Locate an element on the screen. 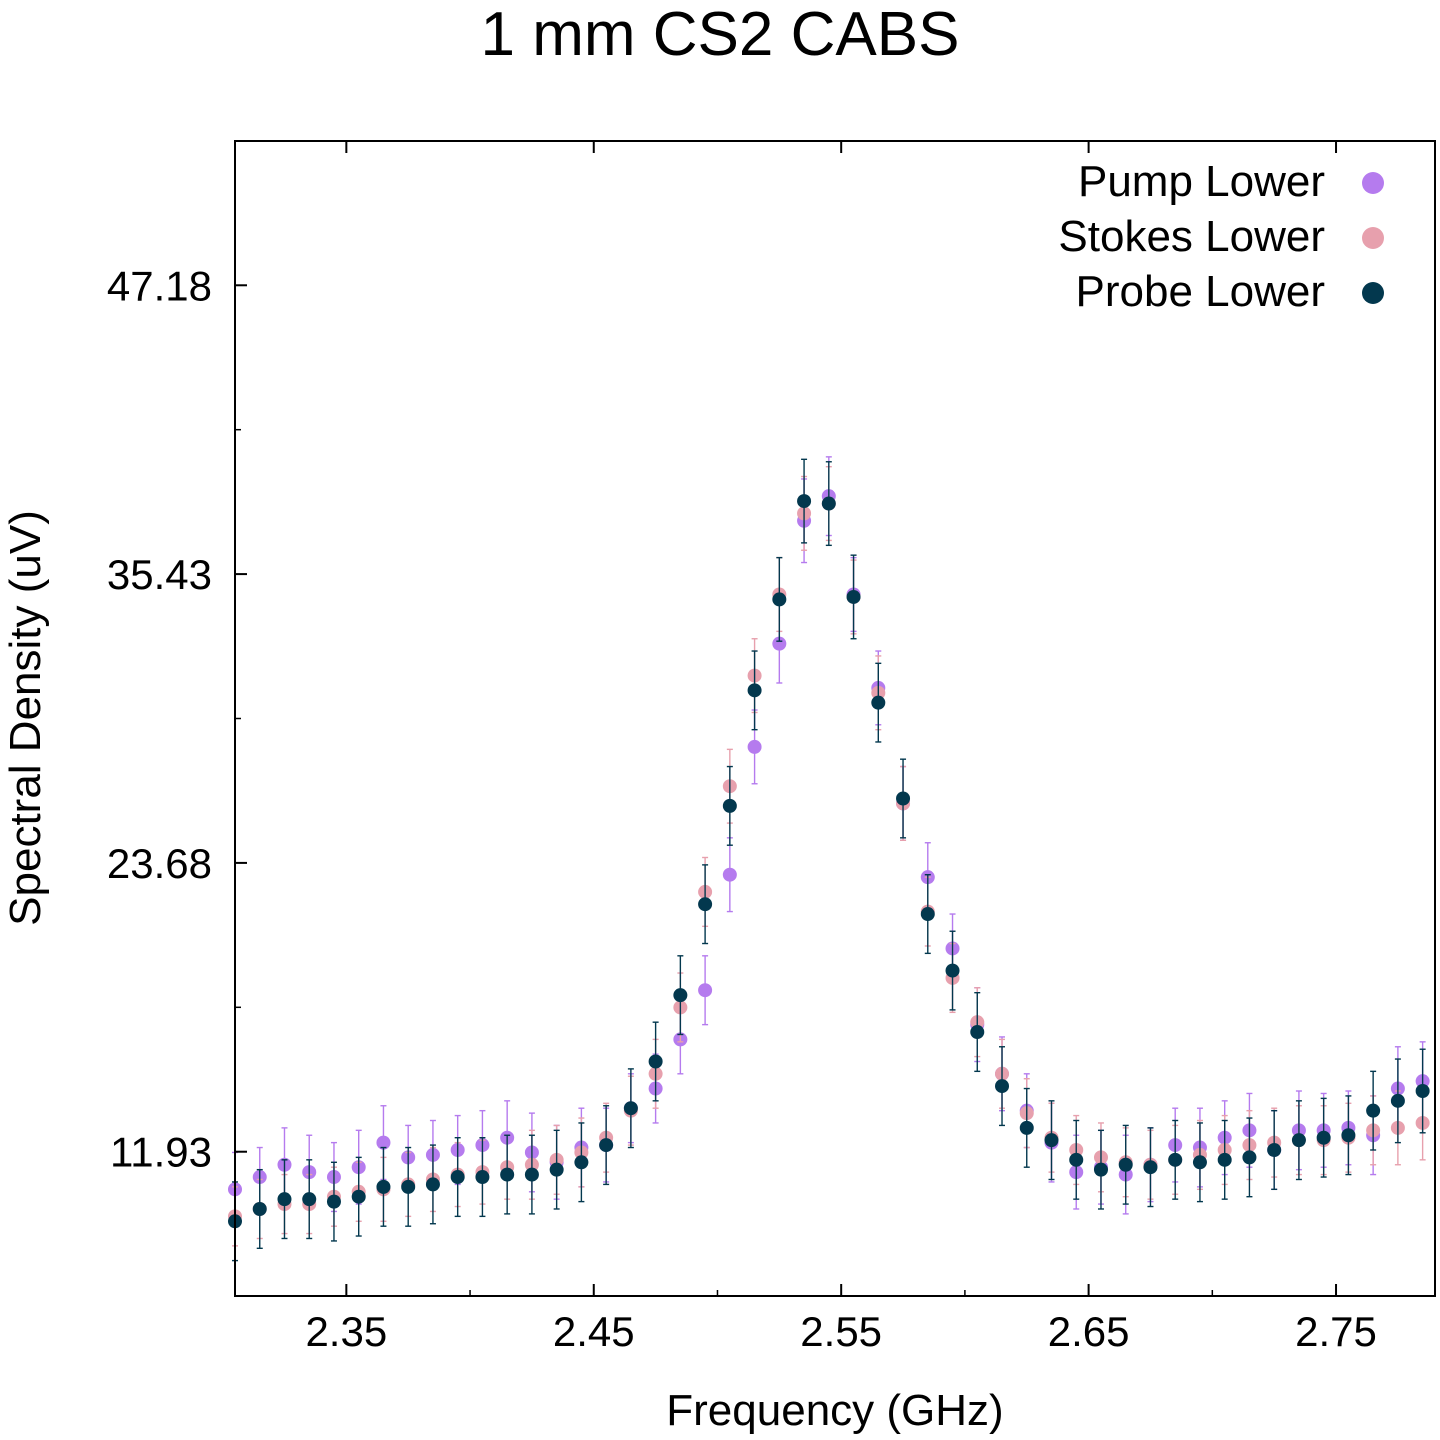 The height and width of the screenshot is (1440, 1440). legend-label: Stokes Lower is located at coordinates (1191, 236).